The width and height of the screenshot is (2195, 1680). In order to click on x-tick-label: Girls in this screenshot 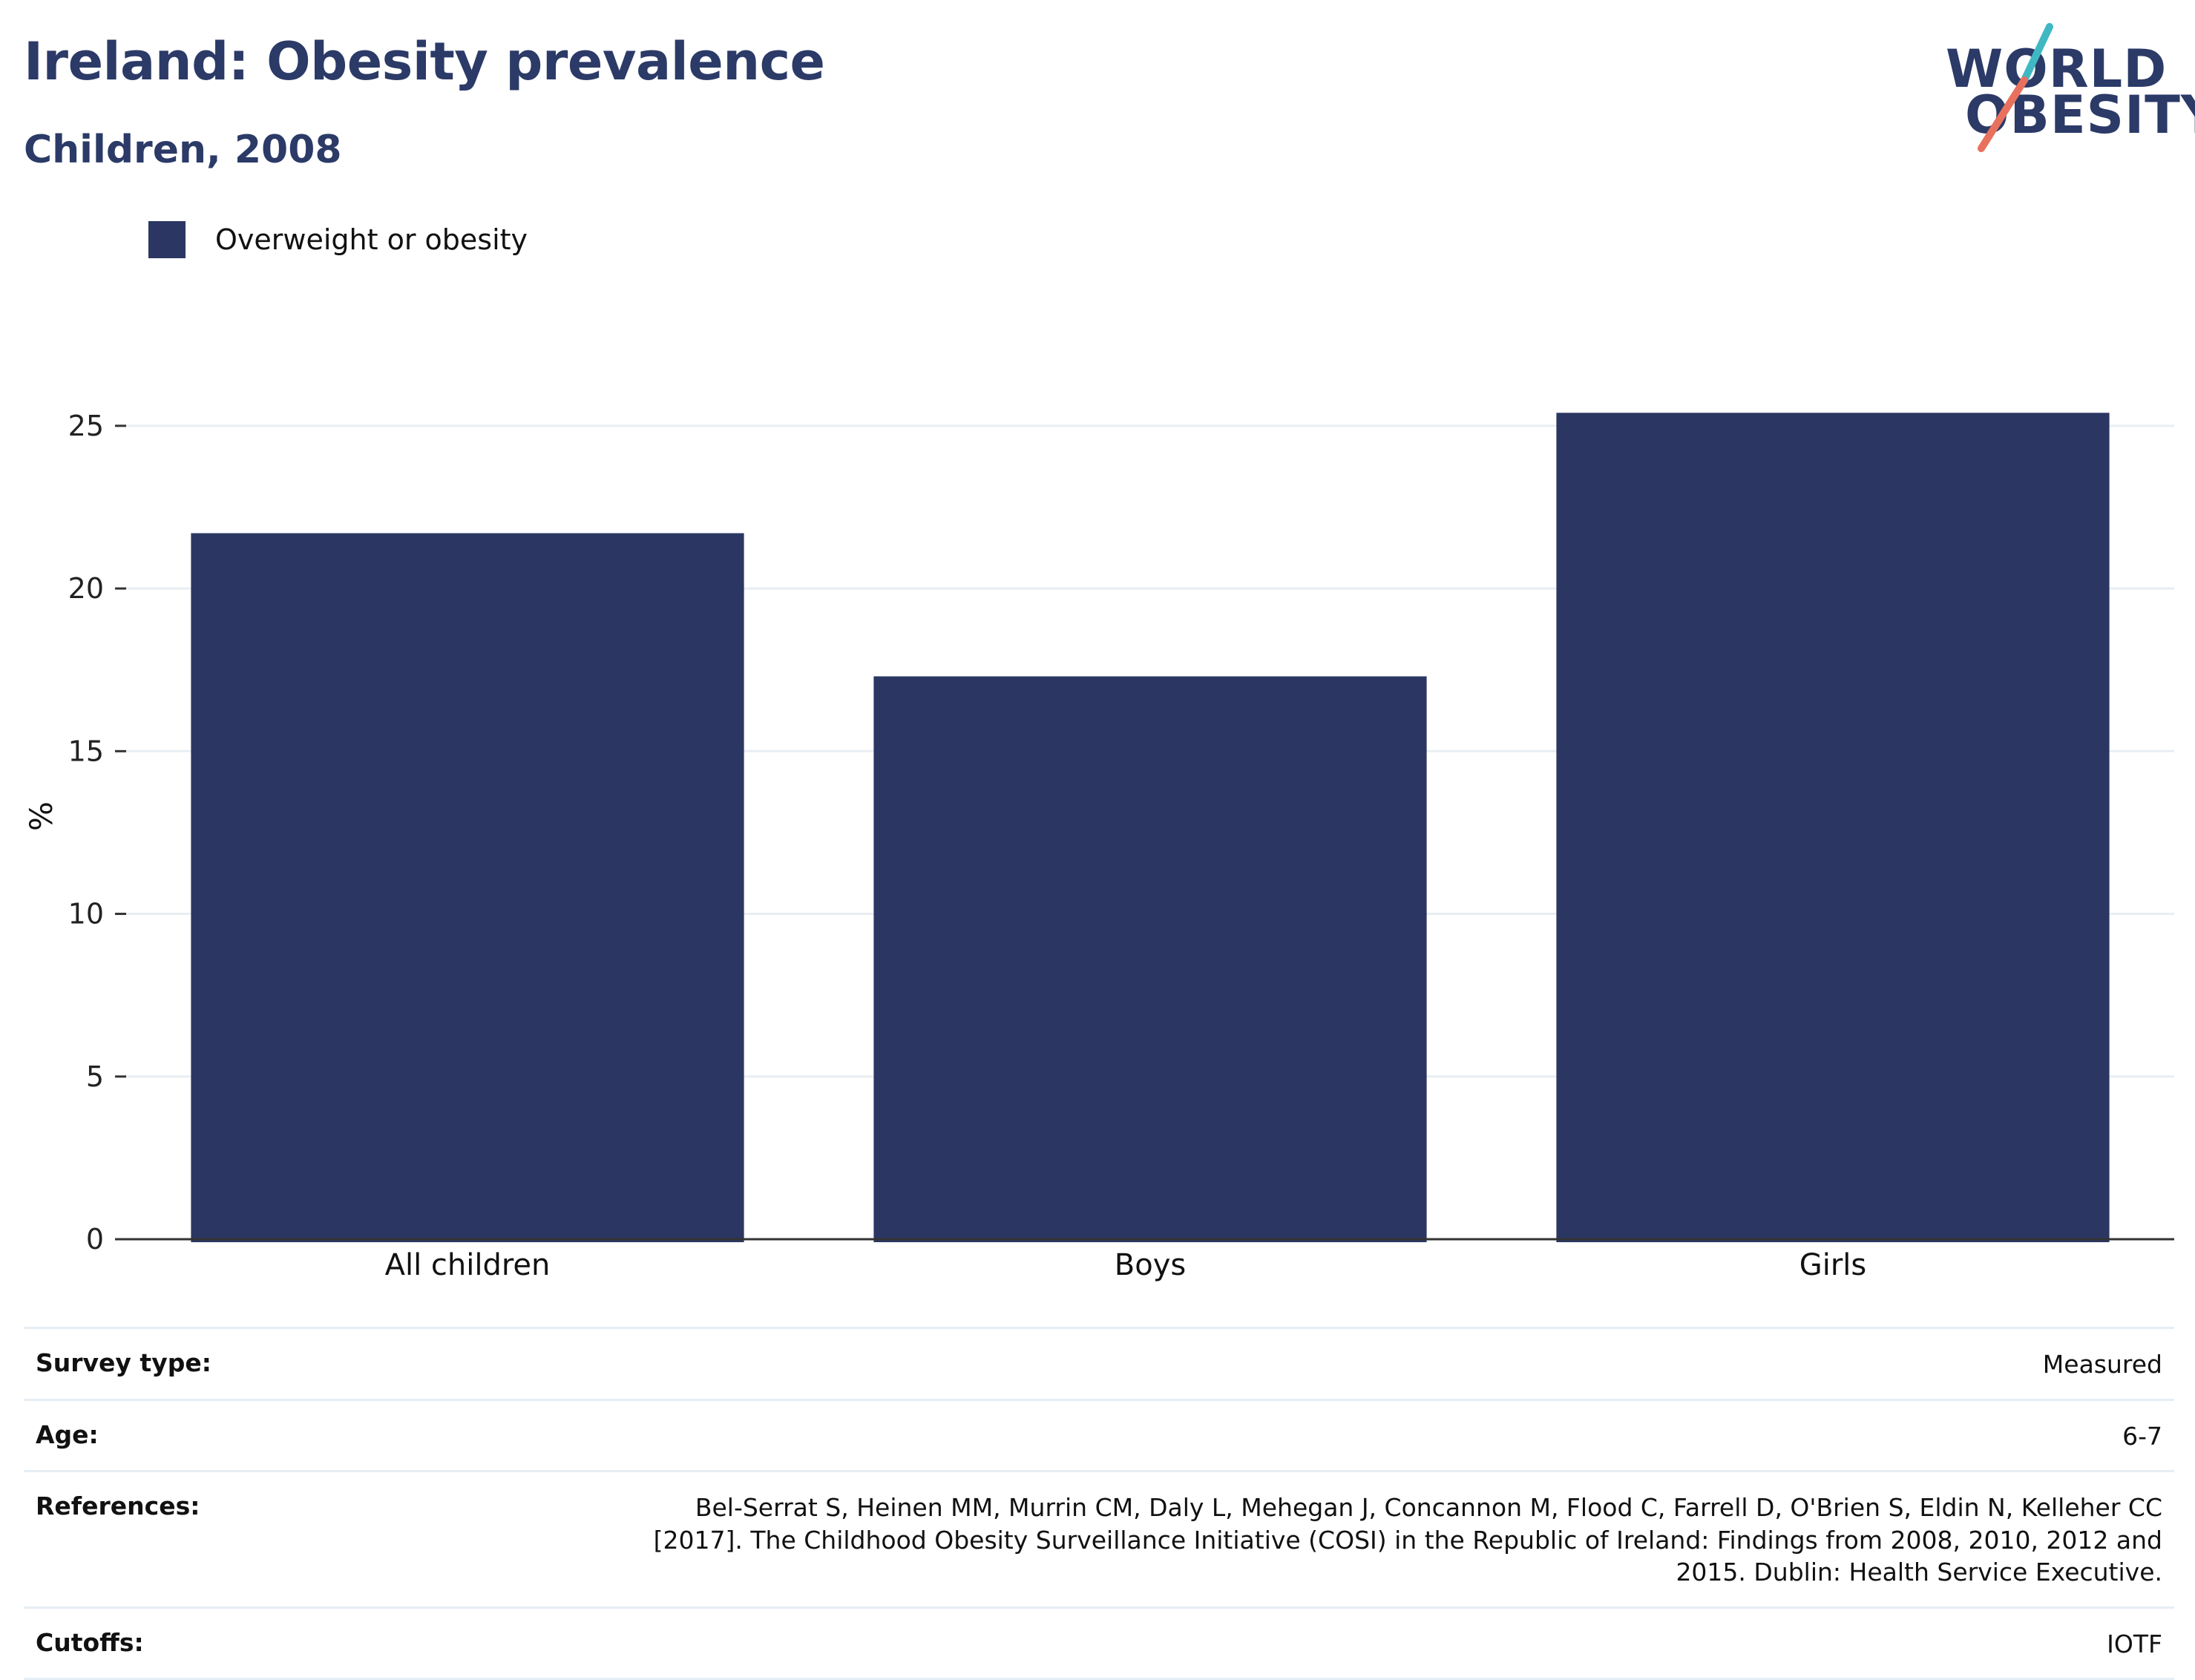, I will do `click(1833, 1265)`.